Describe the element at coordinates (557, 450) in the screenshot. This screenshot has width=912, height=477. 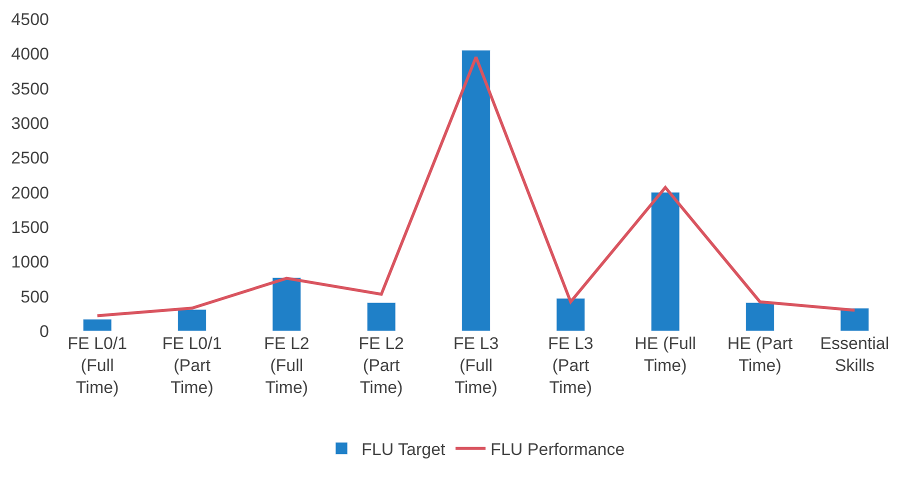
I see `legend-label: FLU Performance` at that location.